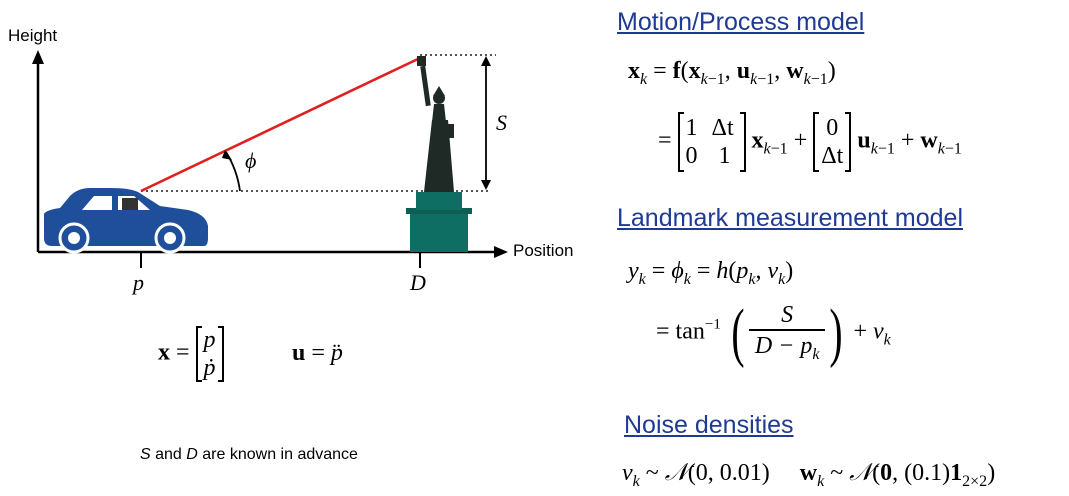  I want to click on height-arrow-top, so click(486, 61).